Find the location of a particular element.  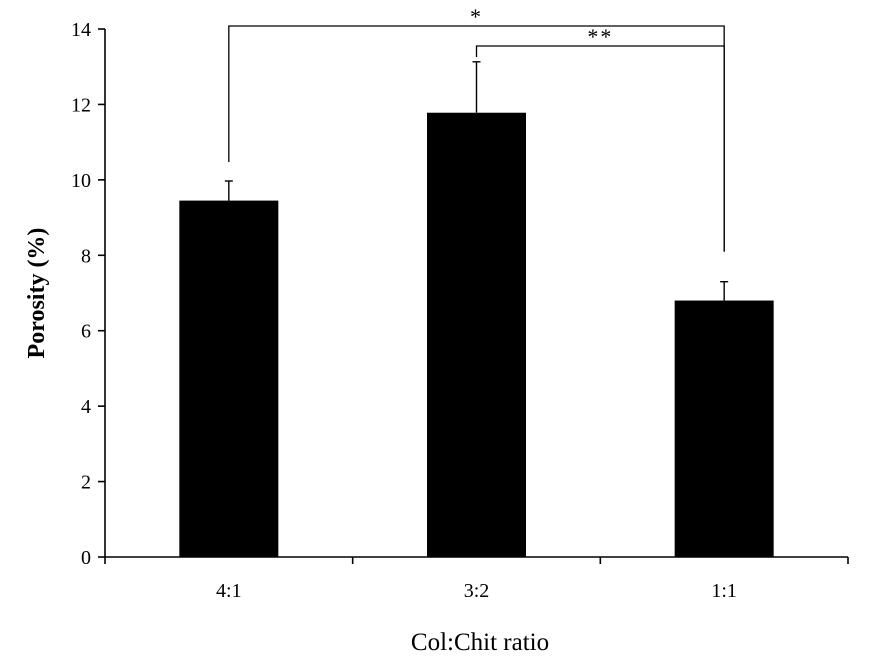

significance-label: * is located at coordinates (476, 16).